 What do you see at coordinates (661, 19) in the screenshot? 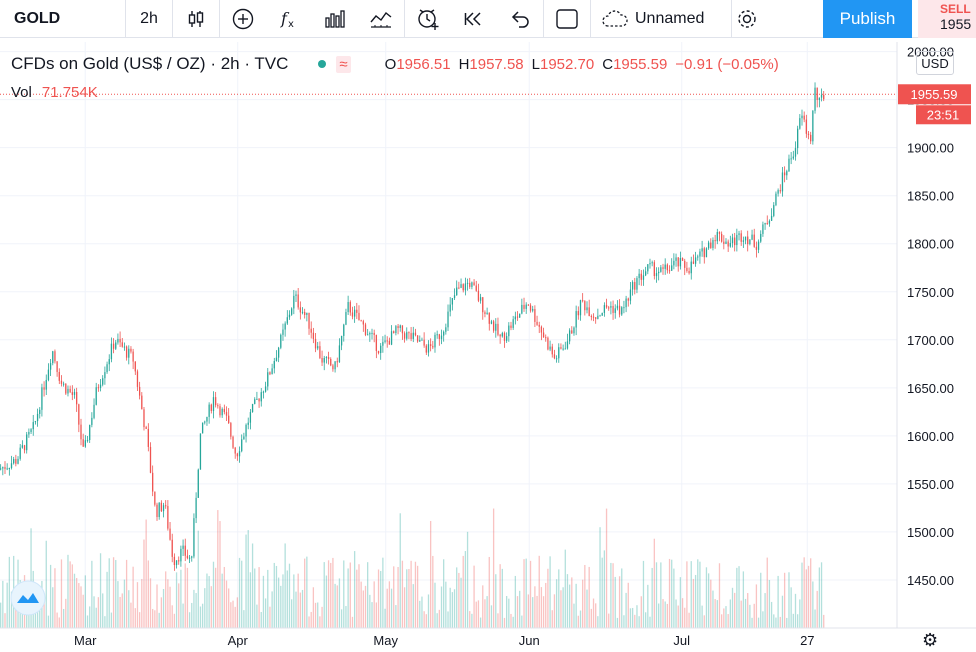
I see `layout-name-button: Unnamed` at bounding box center [661, 19].